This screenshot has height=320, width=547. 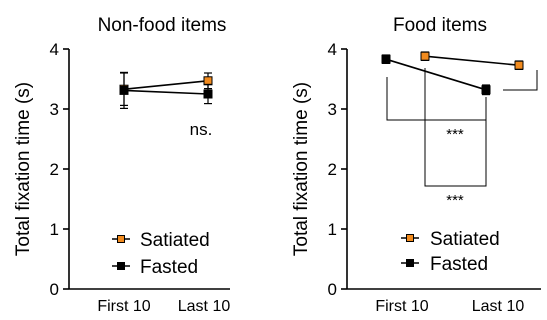 What do you see at coordinates (455, 134) in the screenshot?
I see `sig-stars-first: ***` at bounding box center [455, 134].